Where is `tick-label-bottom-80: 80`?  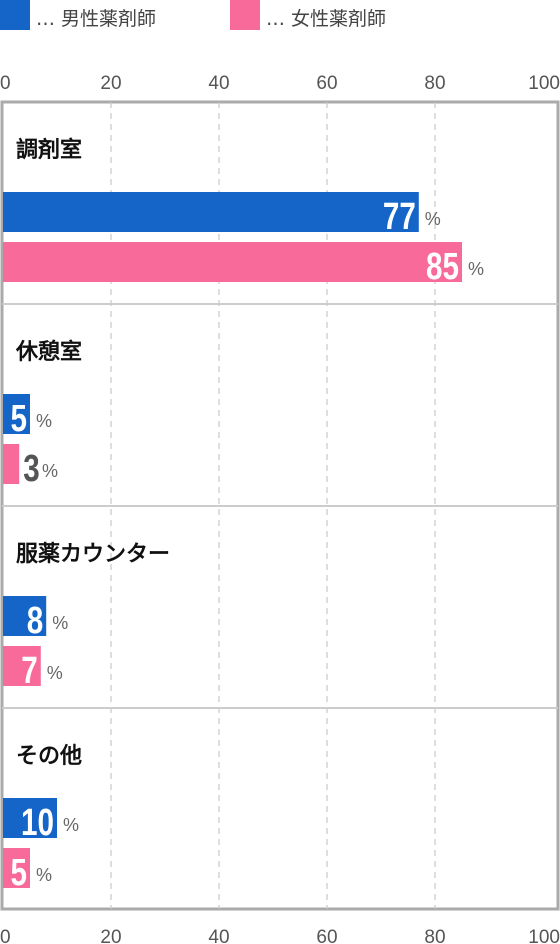 tick-label-bottom-80: 80 is located at coordinates (434, 935).